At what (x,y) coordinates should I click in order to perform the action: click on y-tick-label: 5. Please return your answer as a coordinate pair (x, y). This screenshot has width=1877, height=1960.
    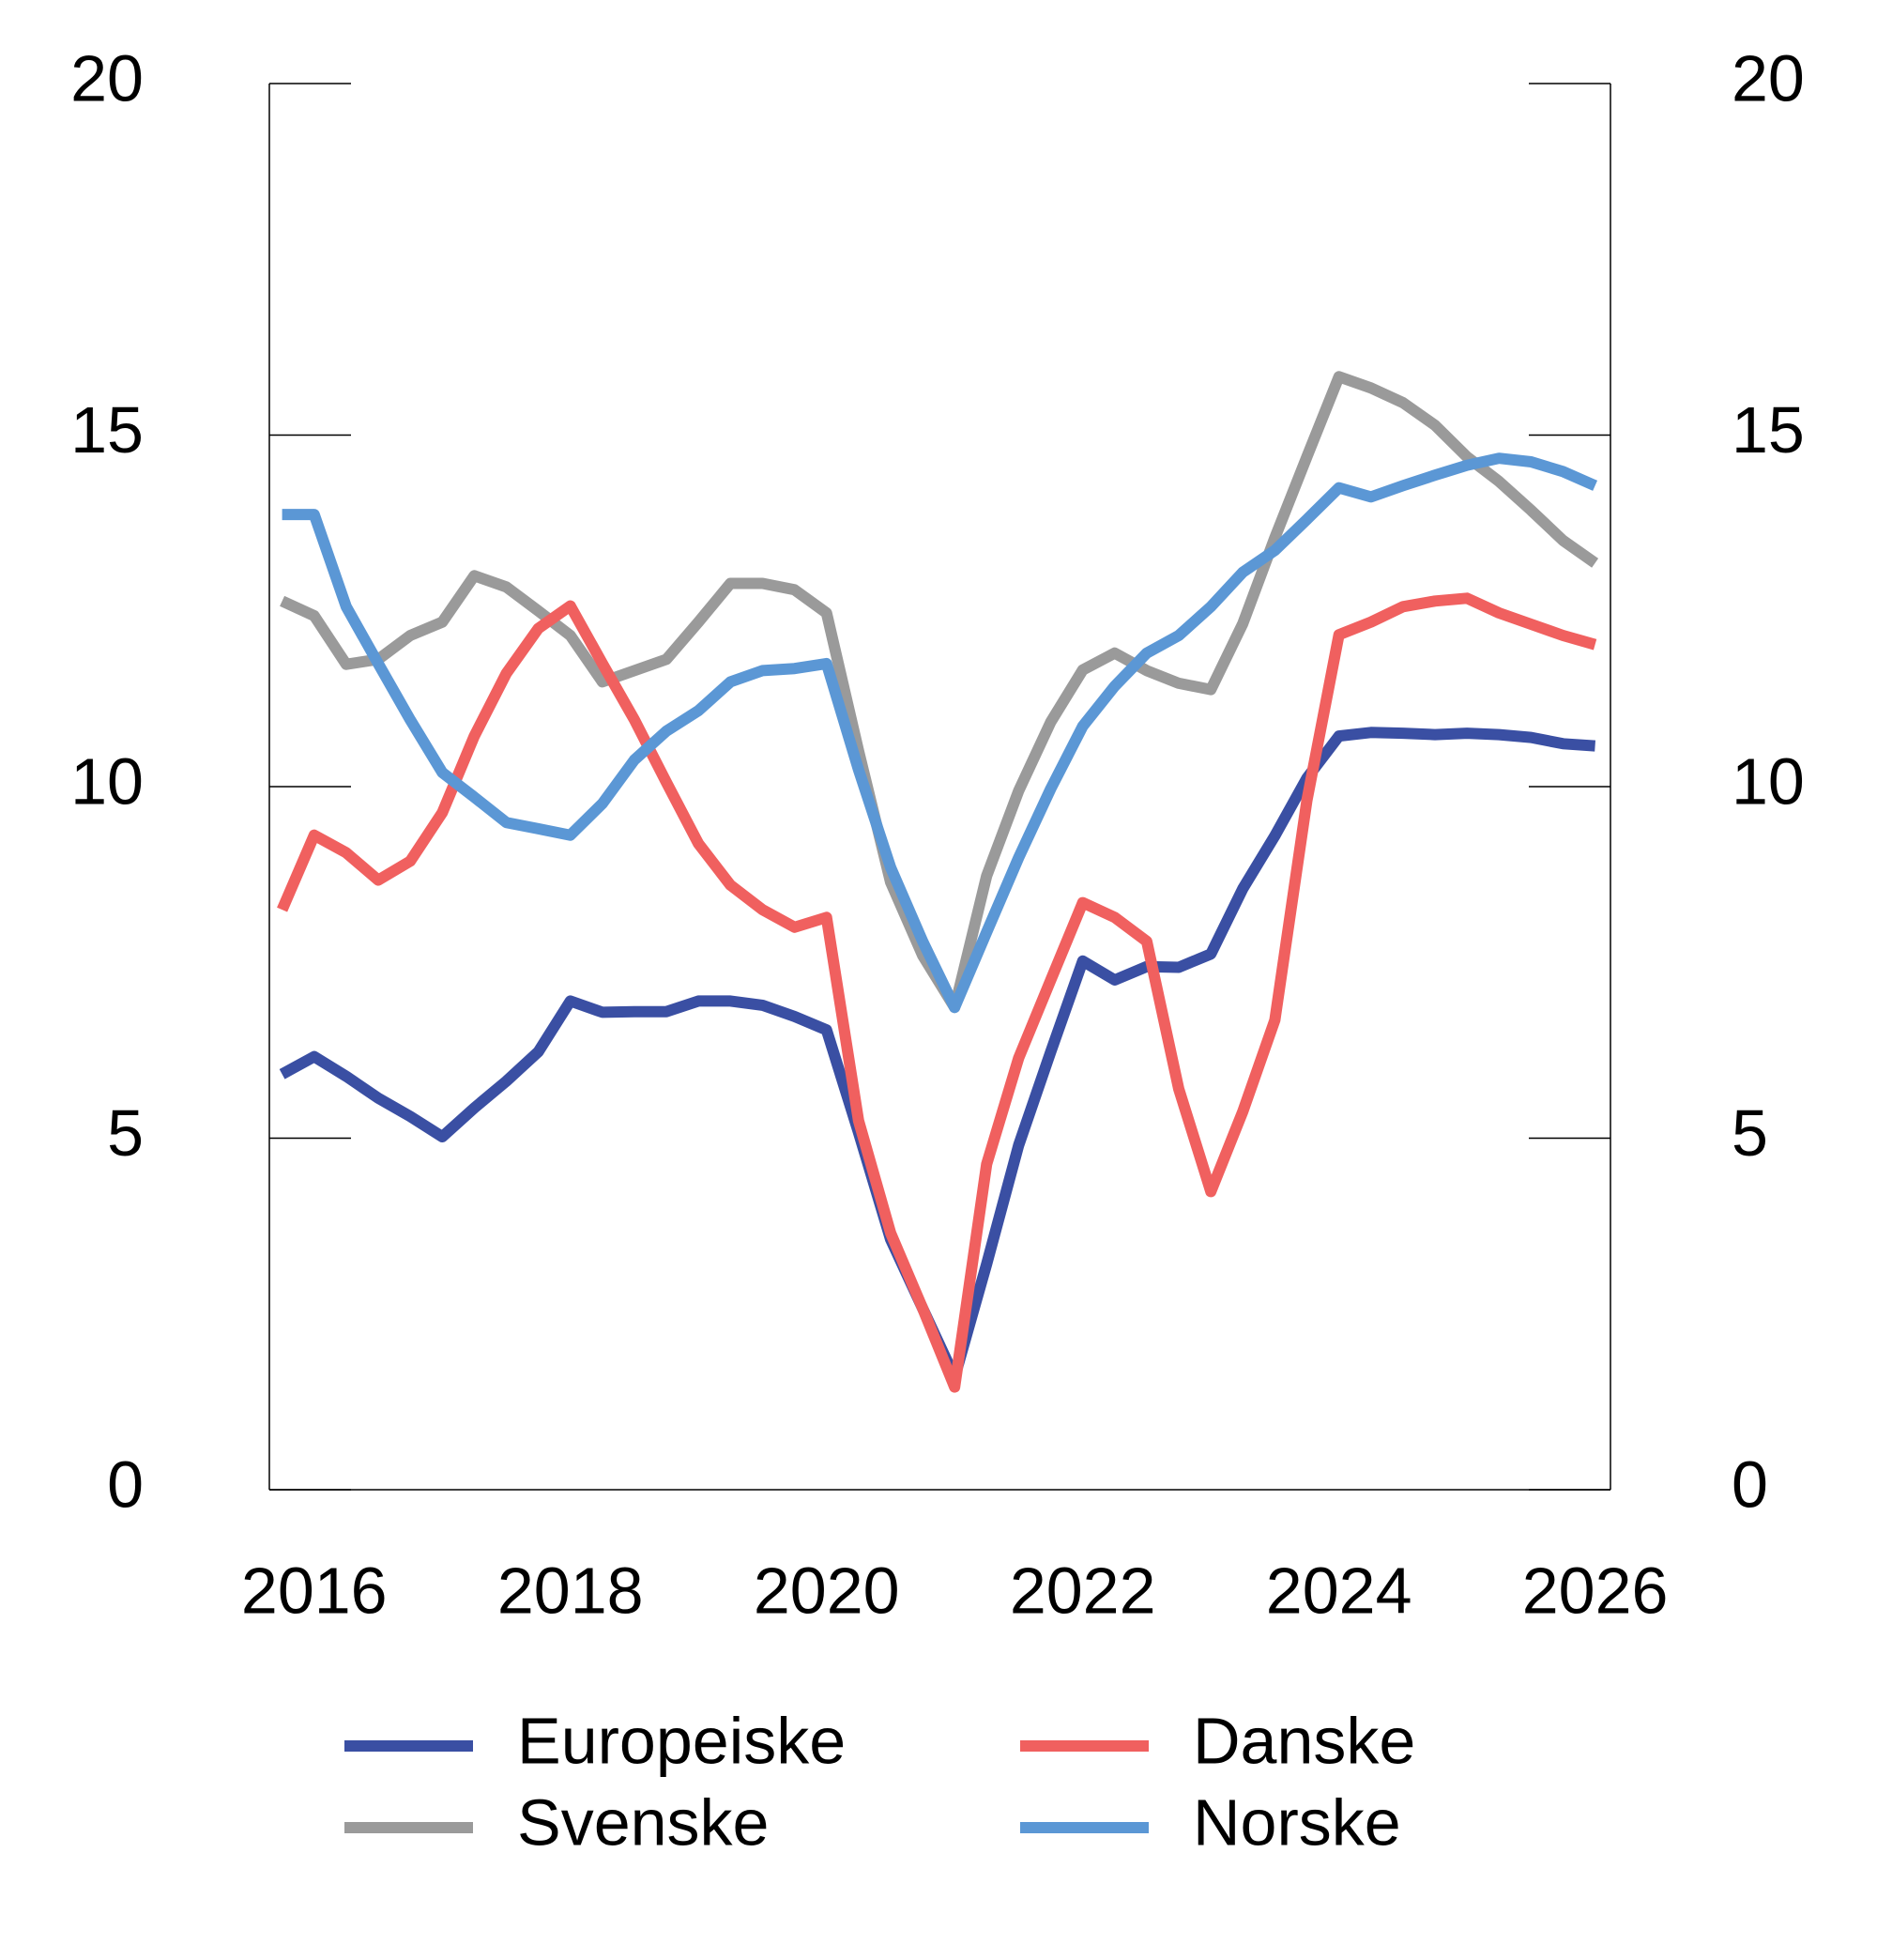
    Looking at the image, I should click on (125, 1133).